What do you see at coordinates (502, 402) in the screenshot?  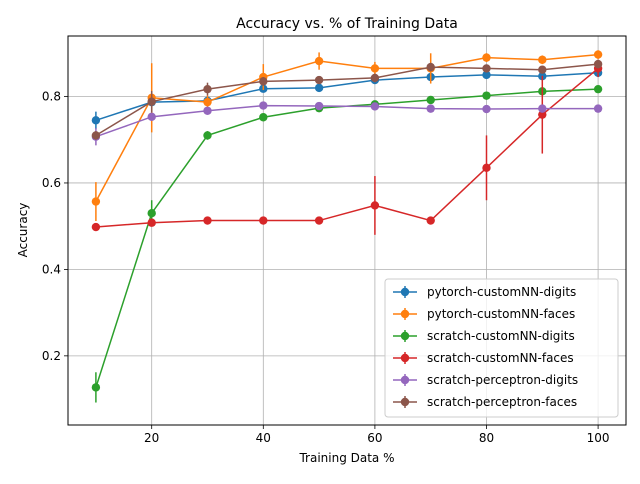 I see `legend-label: scratch-perceptron-faces` at bounding box center [502, 402].